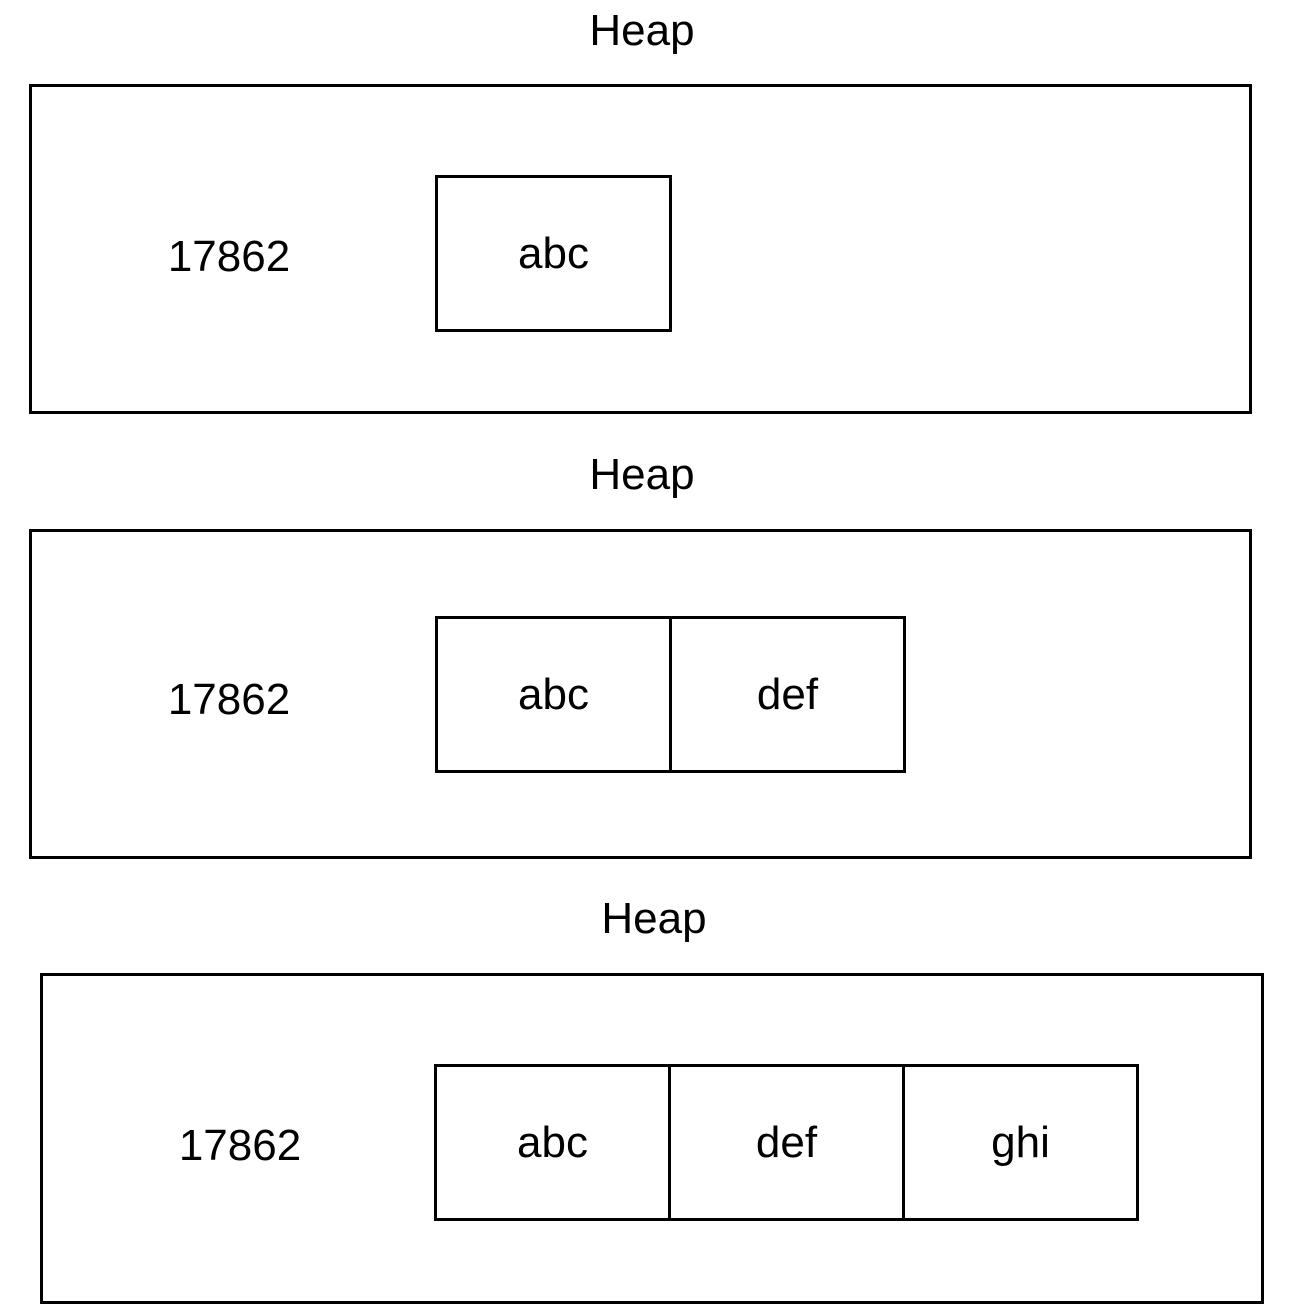 This screenshot has width=1294, height=1316. What do you see at coordinates (1022, 1142) in the screenshot?
I see `heap-cell: ghi` at bounding box center [1022, 1142].